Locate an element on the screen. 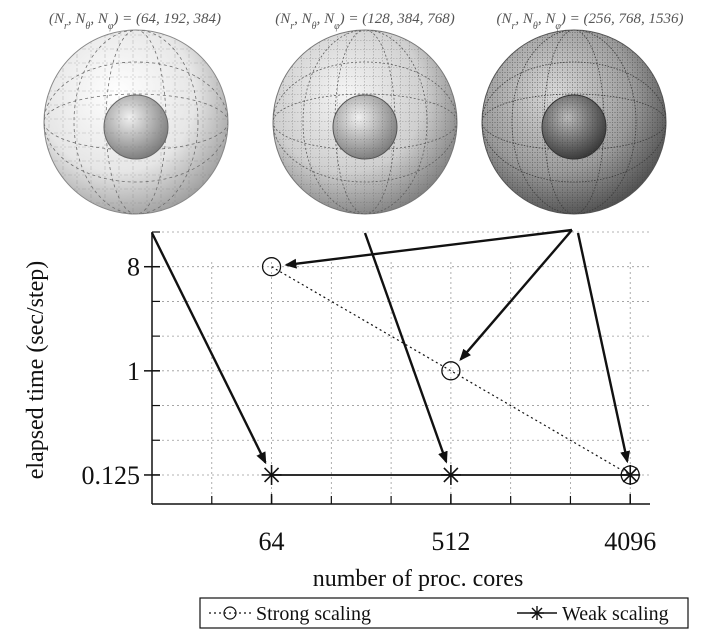 This screenshot has height=632, width=719. legend-box is located at coordinates (444, 613).